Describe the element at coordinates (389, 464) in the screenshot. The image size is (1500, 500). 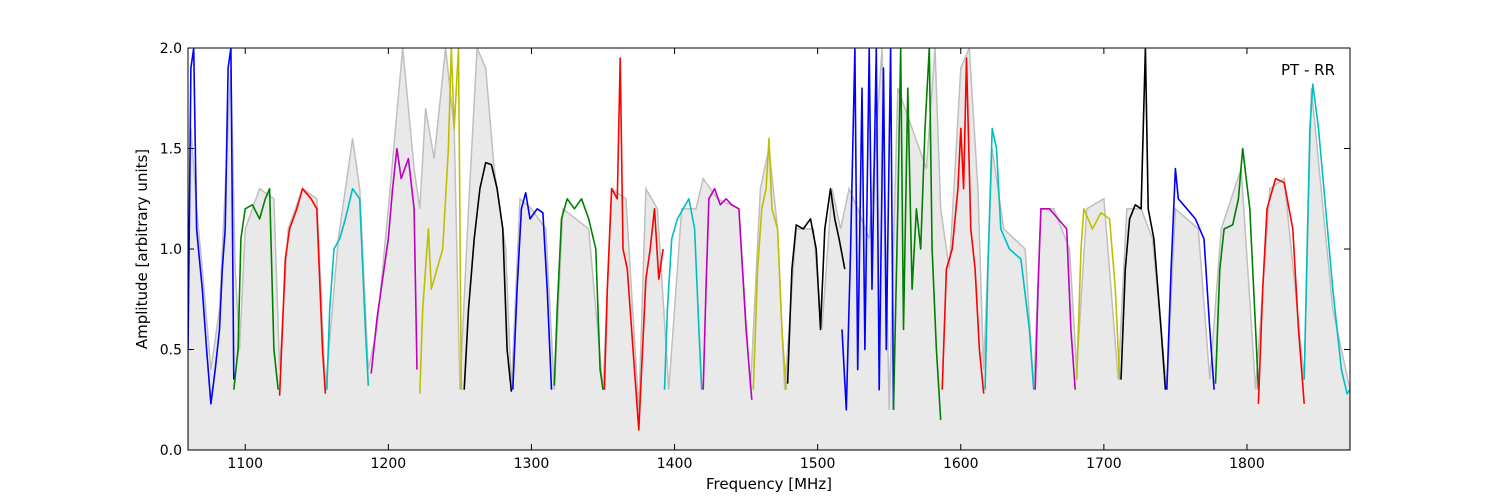
I see `x-tick-label-1200: 1200` at that location.